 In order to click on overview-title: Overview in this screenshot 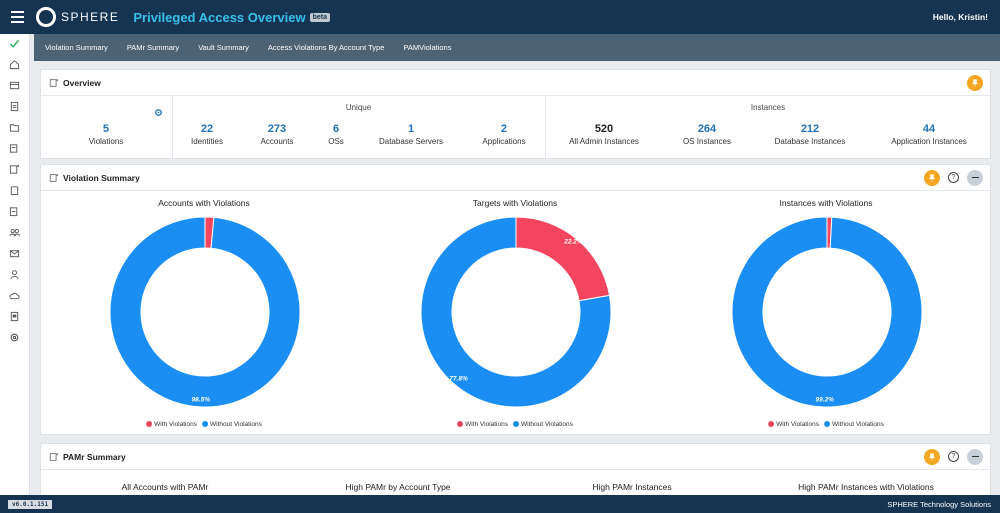, I will do `click(82, 82)`.